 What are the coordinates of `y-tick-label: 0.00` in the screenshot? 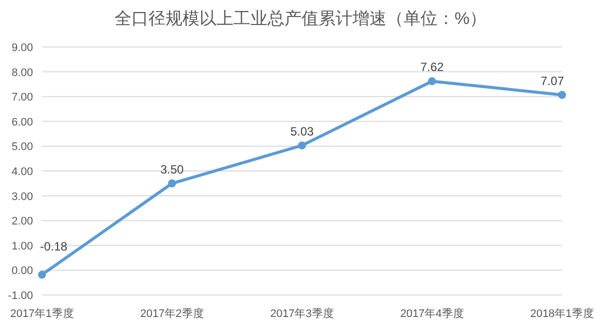 It's located at (22, 271).